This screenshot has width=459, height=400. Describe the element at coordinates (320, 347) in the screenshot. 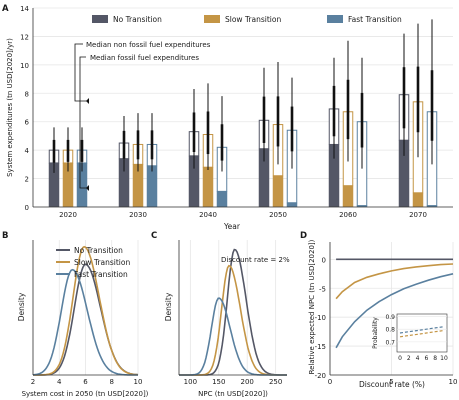

I see `y-tick-label: -15` at that location.